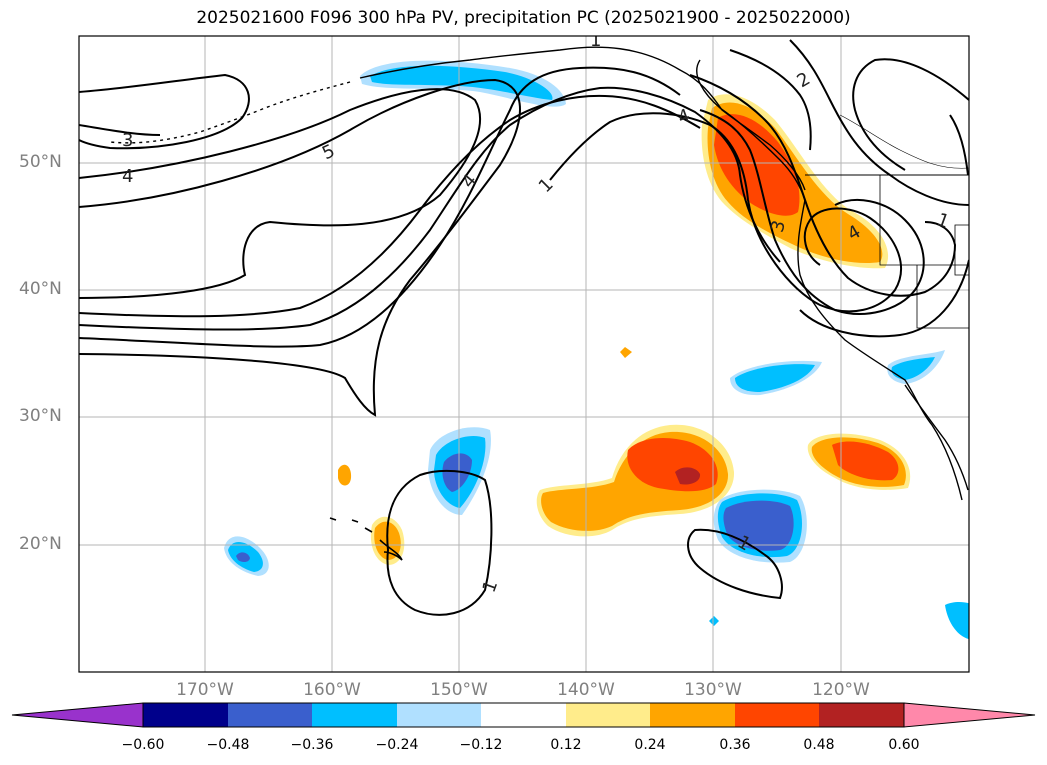 Image resolution: width=1047 pixels, height=765 pixels. Describe the element at coordinates (904, 141) in the screenshot. I see `inland-border` at that location.